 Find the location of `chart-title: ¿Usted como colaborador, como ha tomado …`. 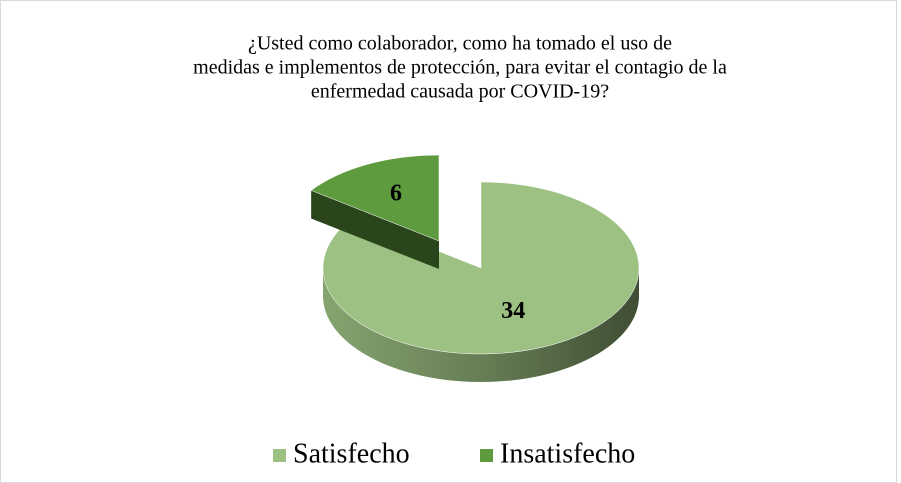

chart-title: ¿Usted como colaborador, como ha tomado … is located at coordinates (460, 44).